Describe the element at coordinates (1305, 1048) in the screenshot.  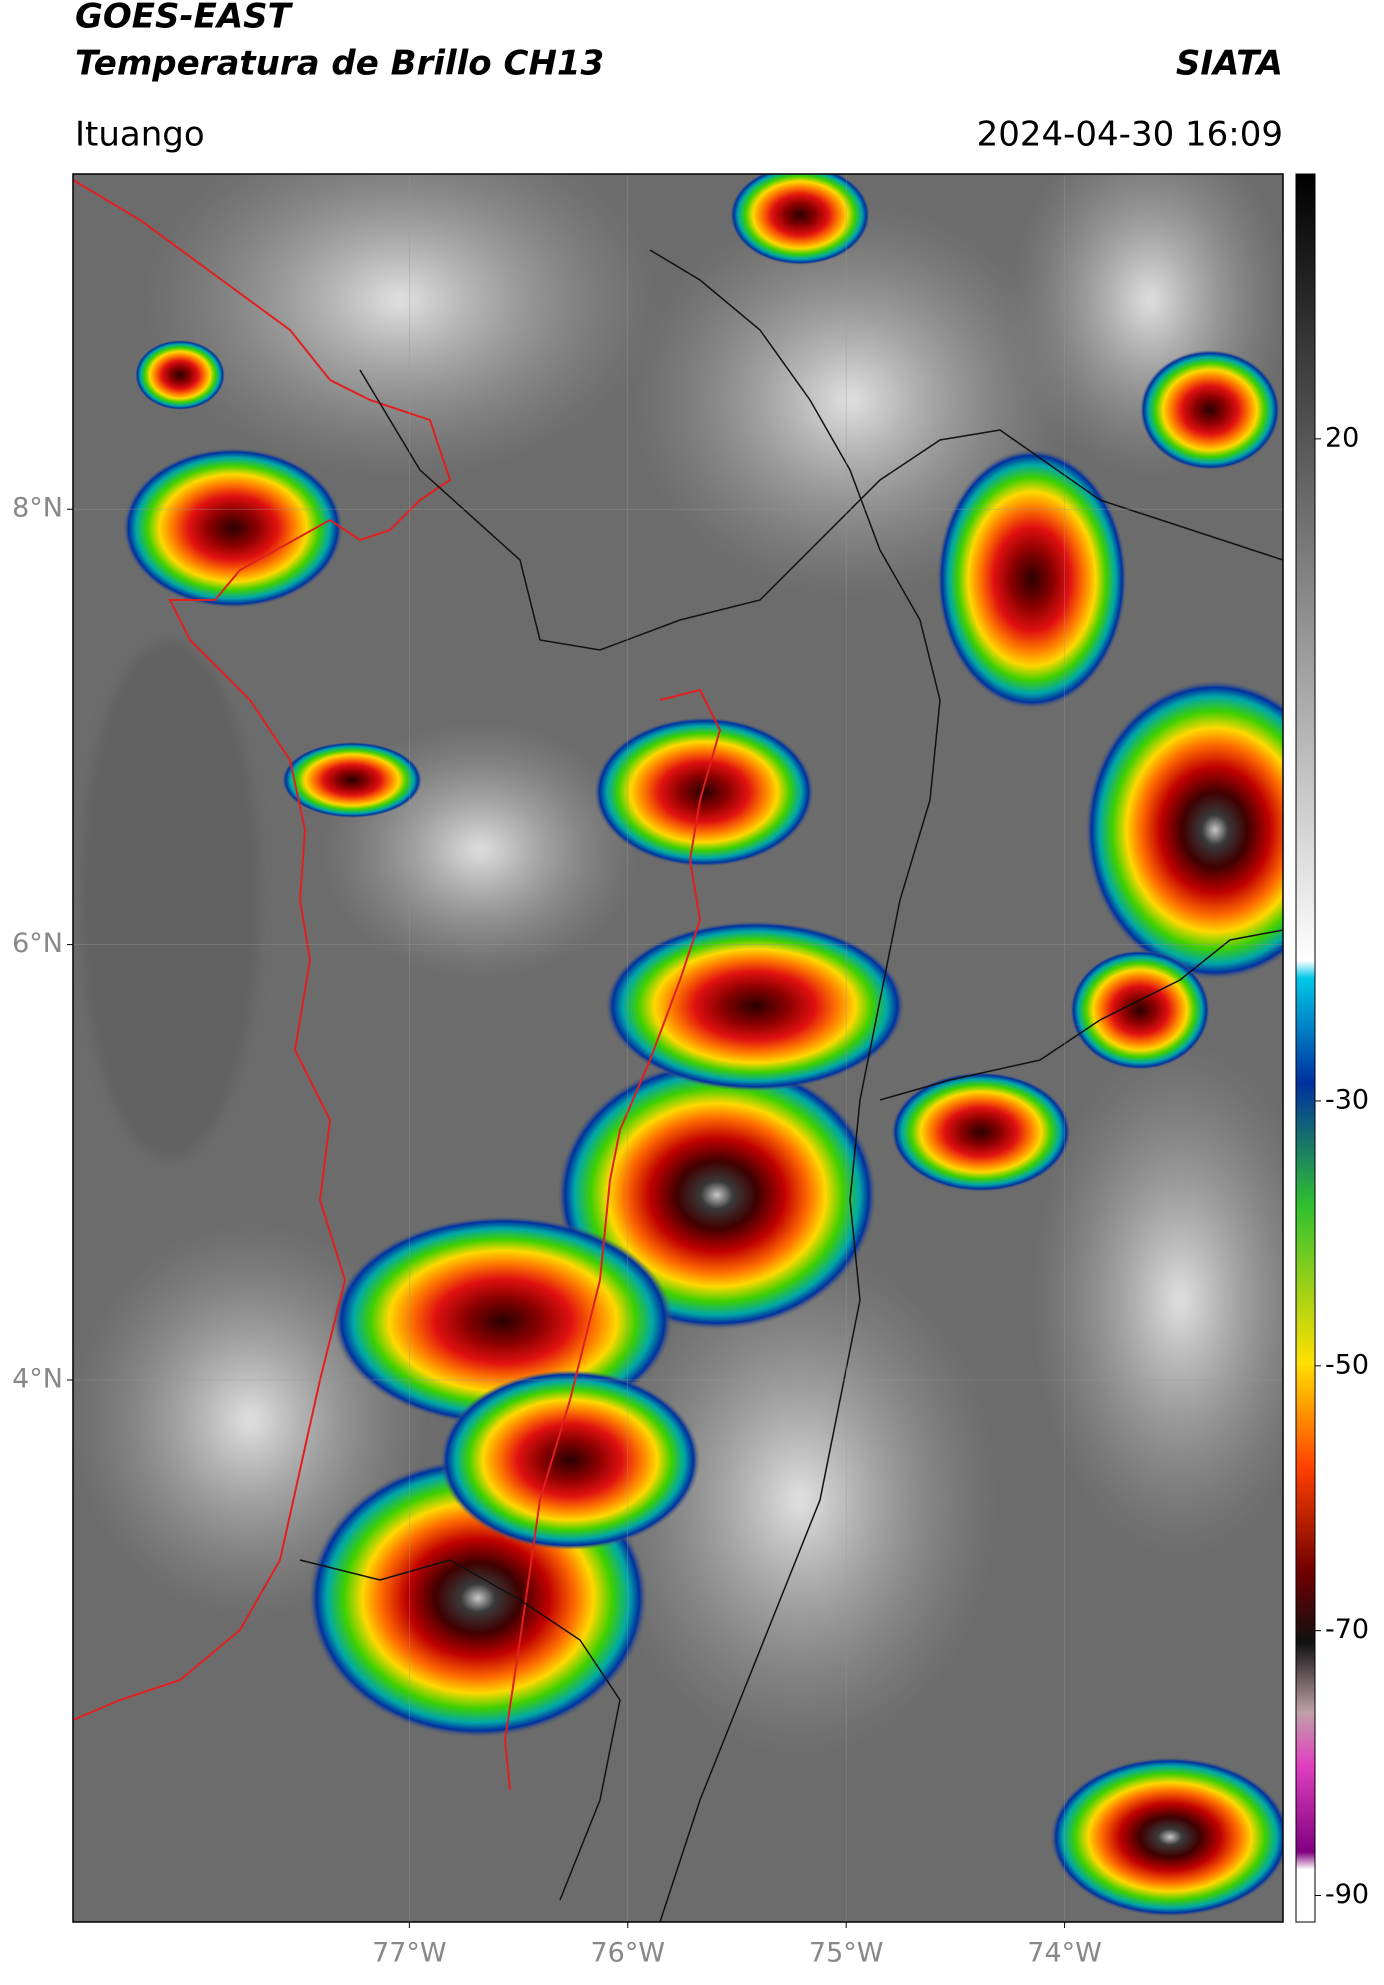
I see `colorbar` at that location.